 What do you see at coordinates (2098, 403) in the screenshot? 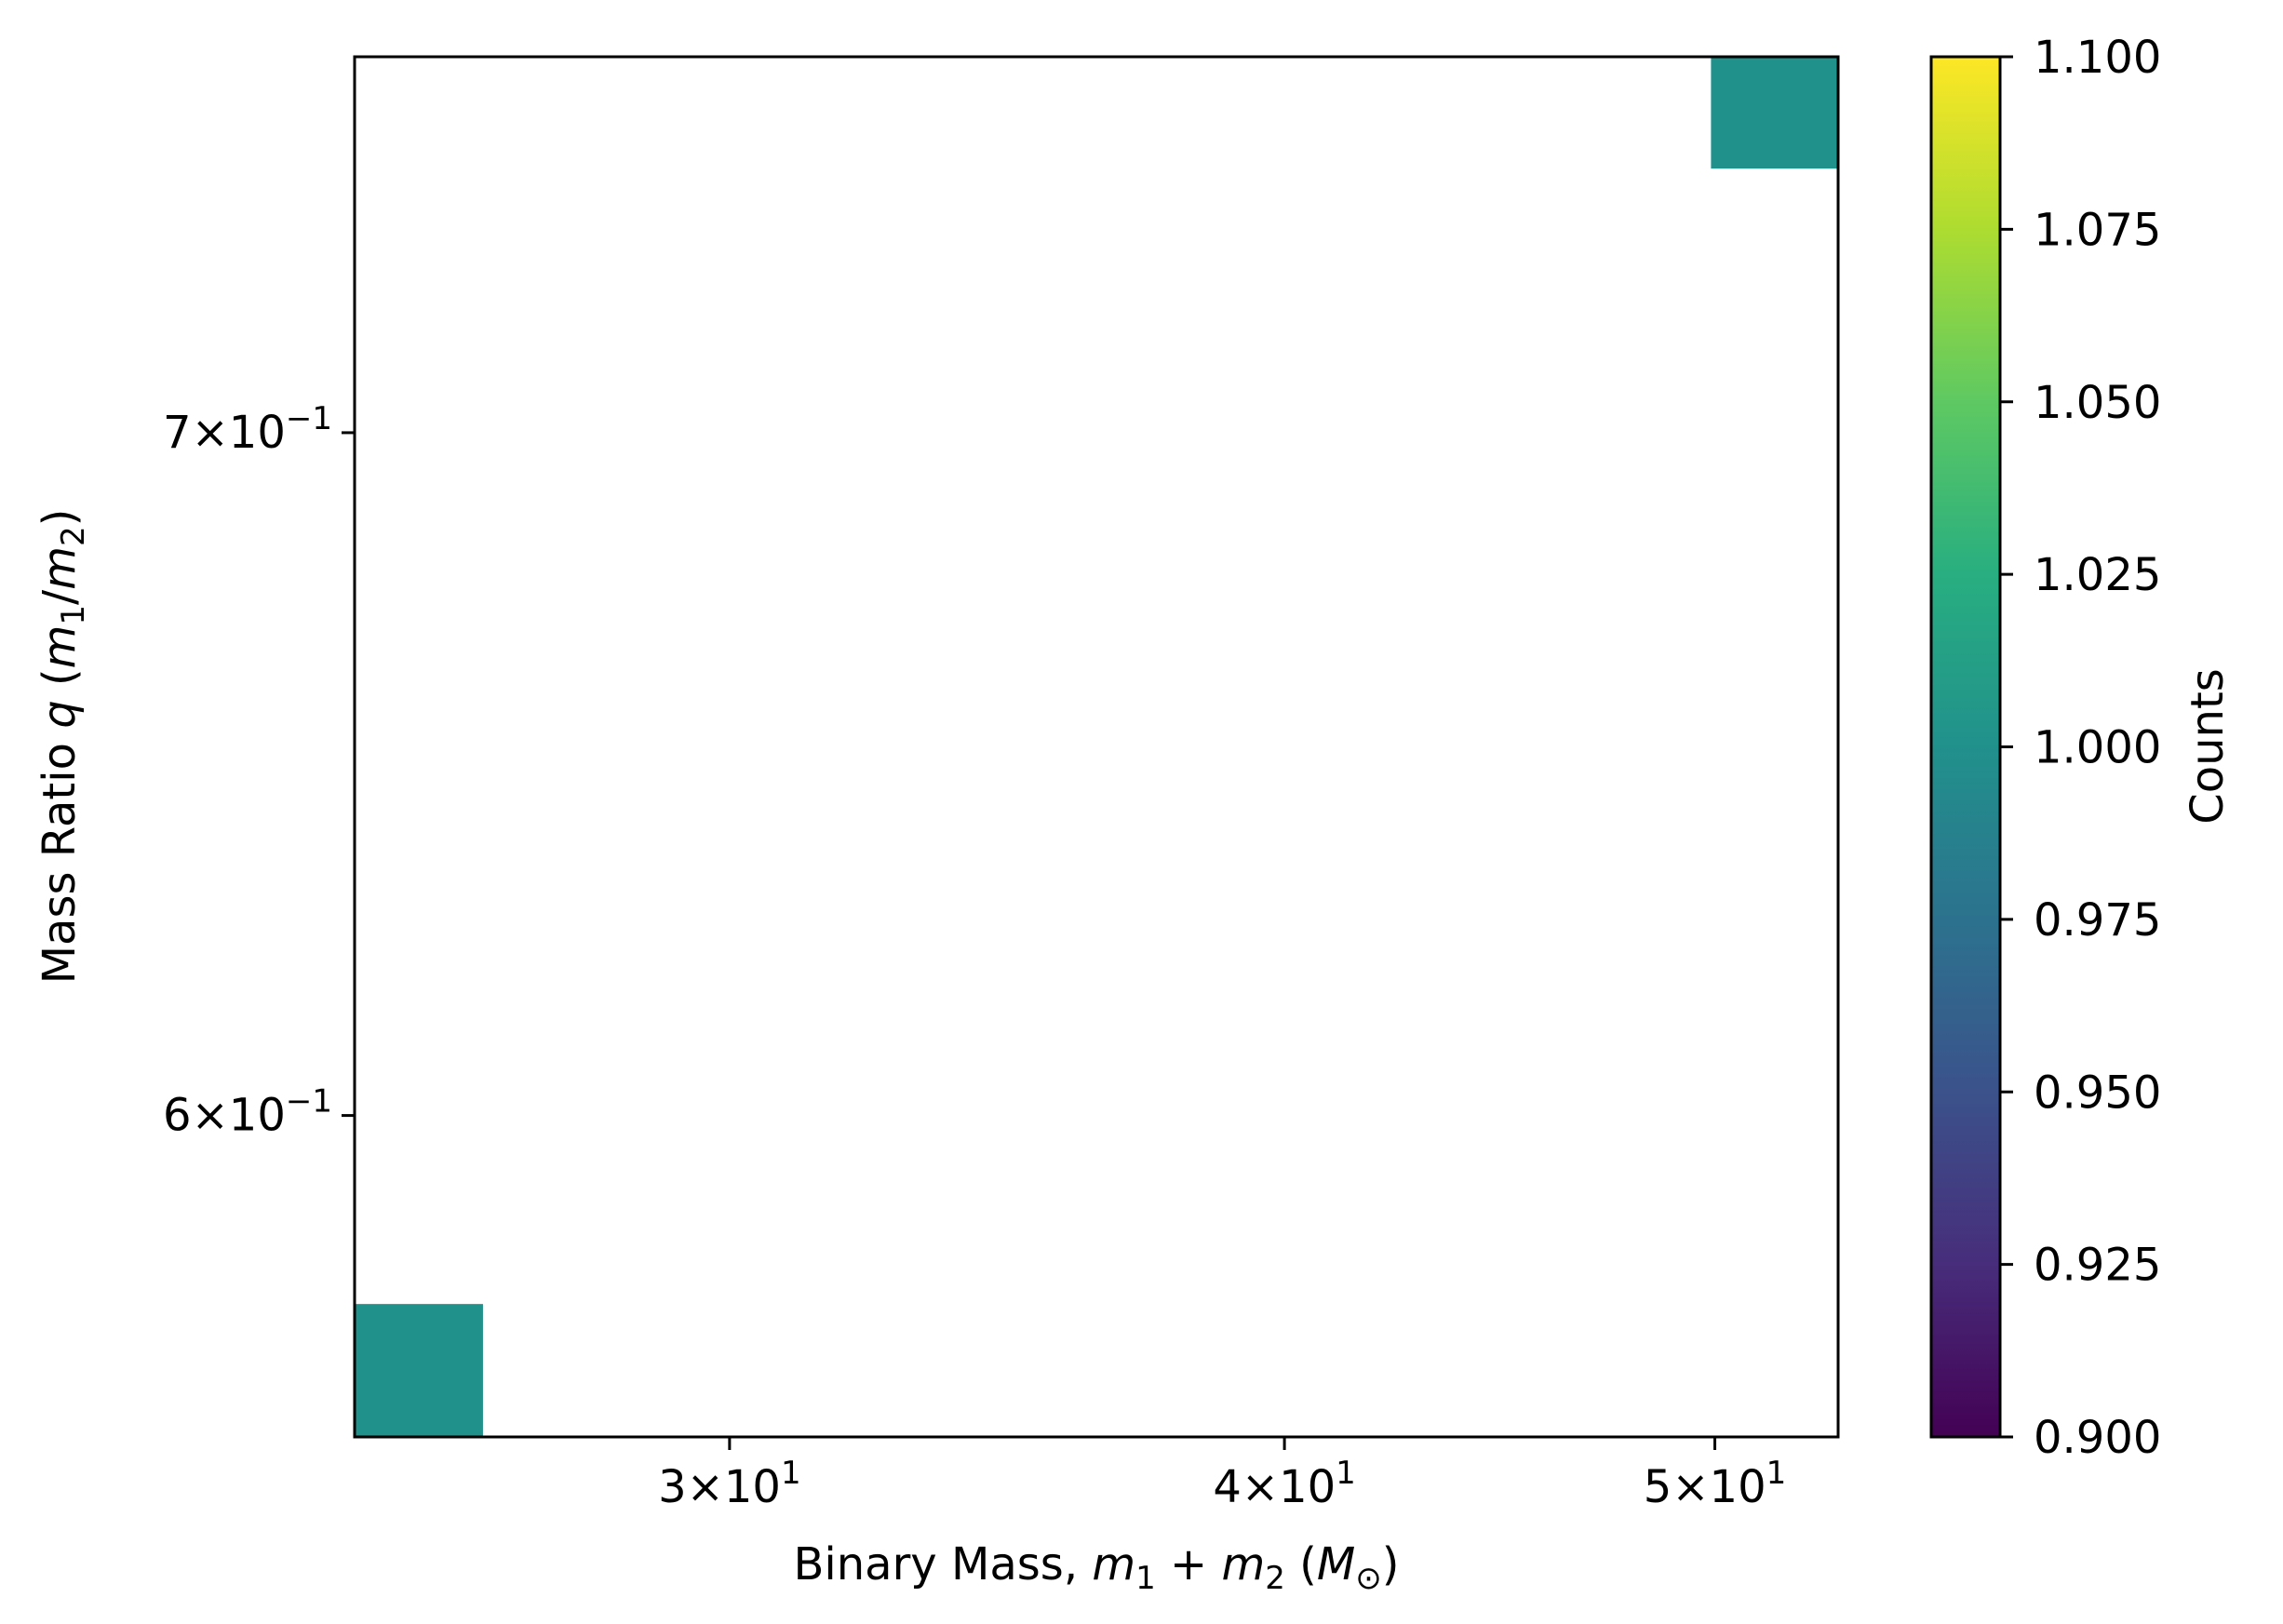
I see `colorbar-tick-label: 1.050` at bounding box center [2098, 403].